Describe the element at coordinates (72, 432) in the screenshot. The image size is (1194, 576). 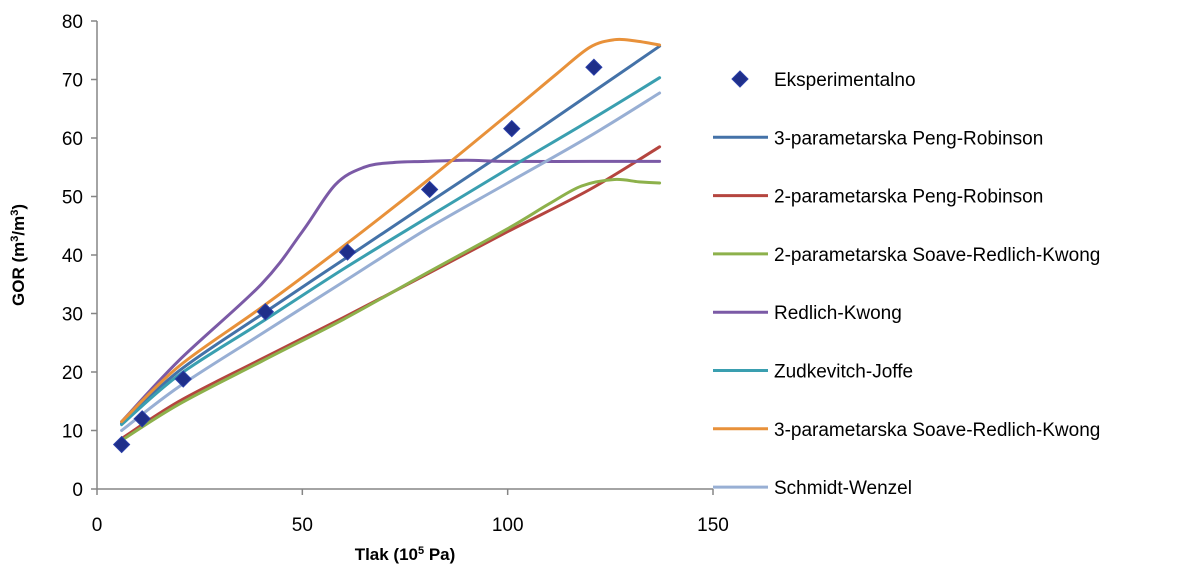
I see `y-tick-label: 10` at that location.